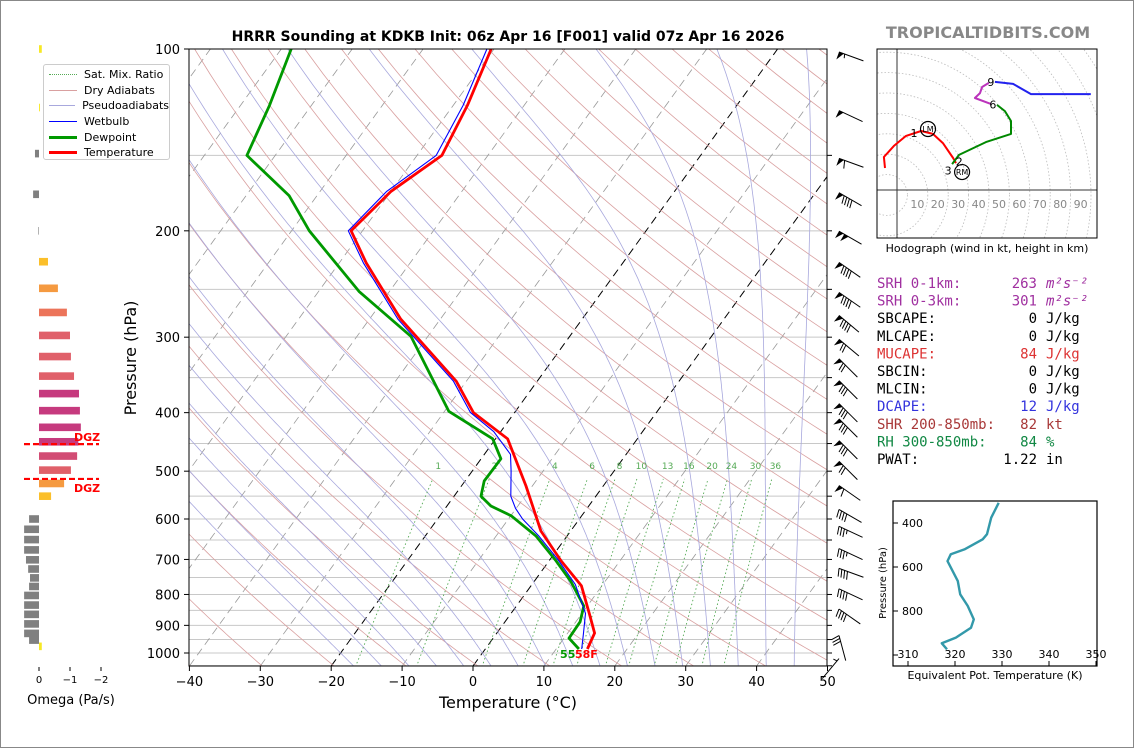 The image size is (1134, 748). I want to click on hodograph-tick-label: 60, so click(1019, 204).